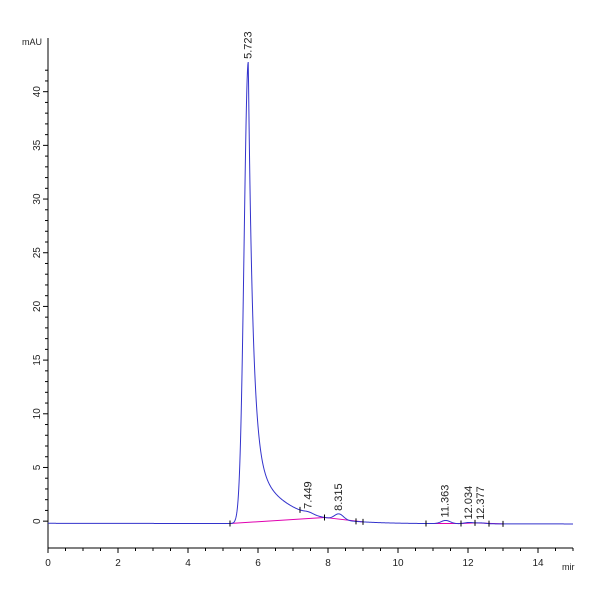 This screenshot has width=600, height=605. I want to click on y-tick-label: 25, so click(37, 253).